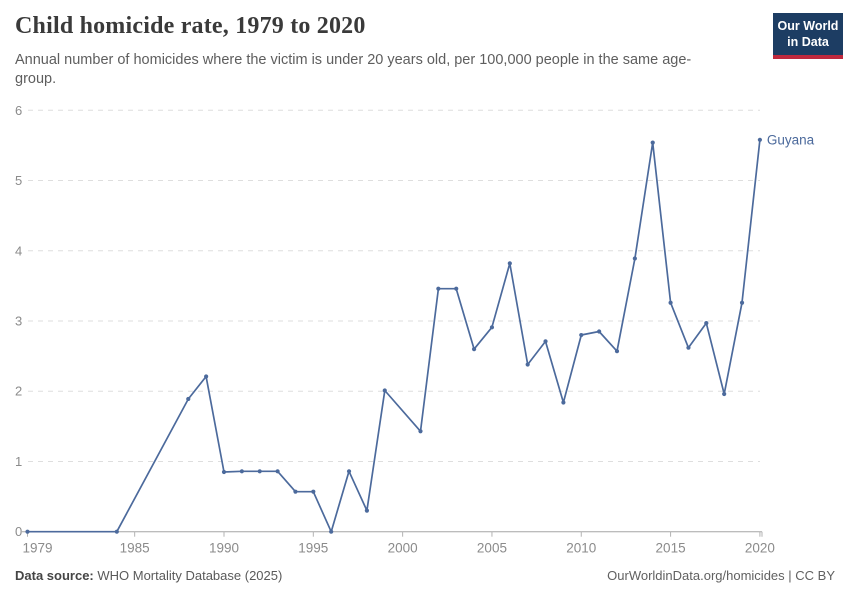  What do you see at coordinates (313, 548) in the screenshot?
I see `x-tick-label: 1995` at bounding box center [313, 548].